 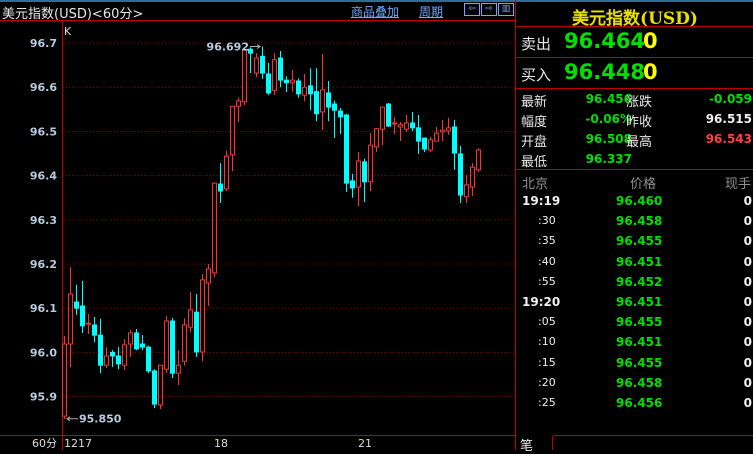 I want to click on tab-trades: 笔, so click(x=527, y=446).